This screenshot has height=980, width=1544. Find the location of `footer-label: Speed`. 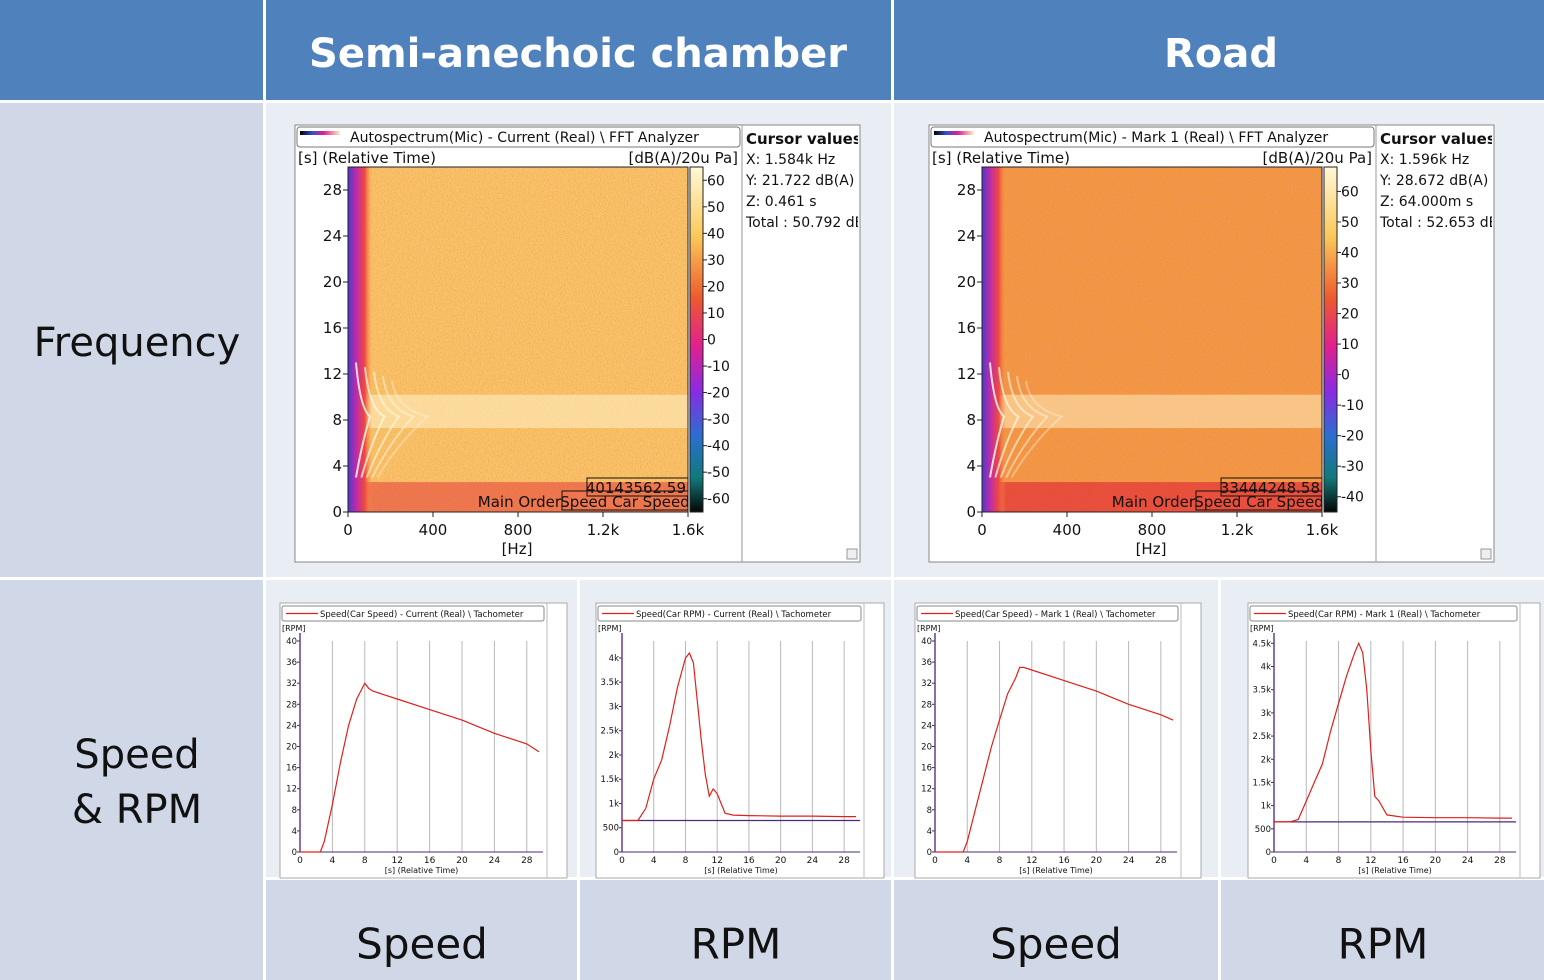

footer-label: Speed is located at coordinates (422, 944).